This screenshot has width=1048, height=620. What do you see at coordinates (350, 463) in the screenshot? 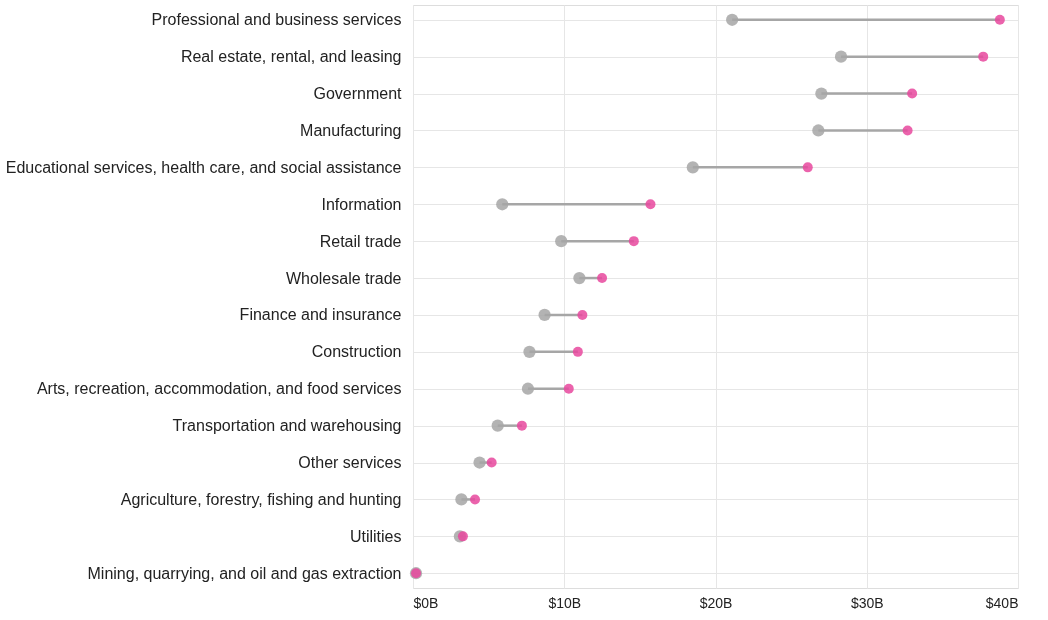
I see `y-tick-label: Other services` at bounding box center [350, 463].